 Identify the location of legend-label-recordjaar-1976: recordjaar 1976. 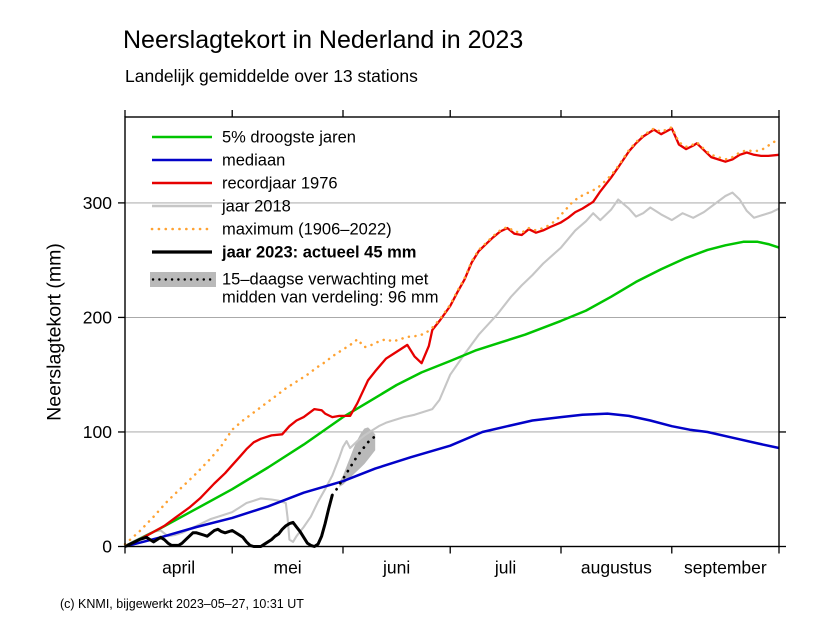
(280, 184).